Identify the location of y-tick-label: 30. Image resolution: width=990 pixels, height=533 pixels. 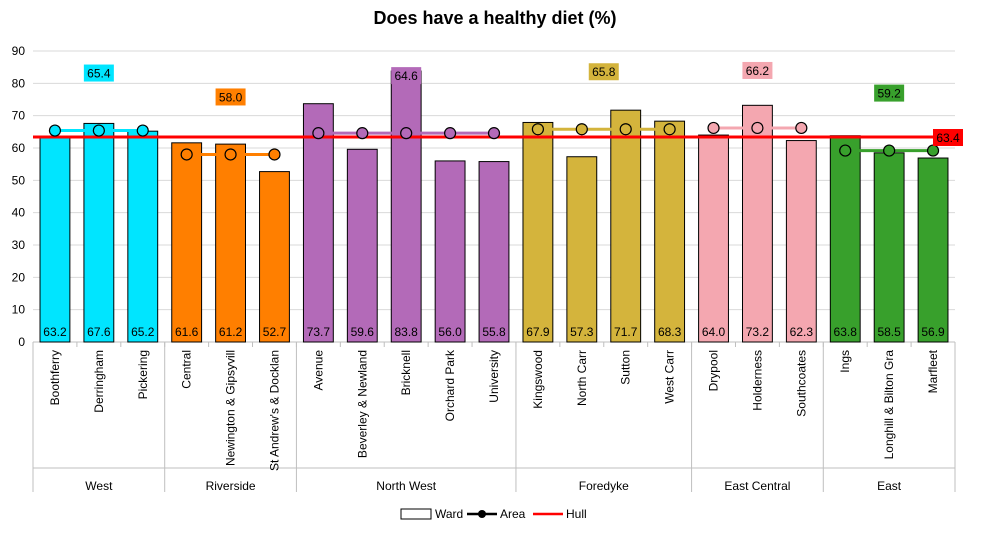
(19, 245).